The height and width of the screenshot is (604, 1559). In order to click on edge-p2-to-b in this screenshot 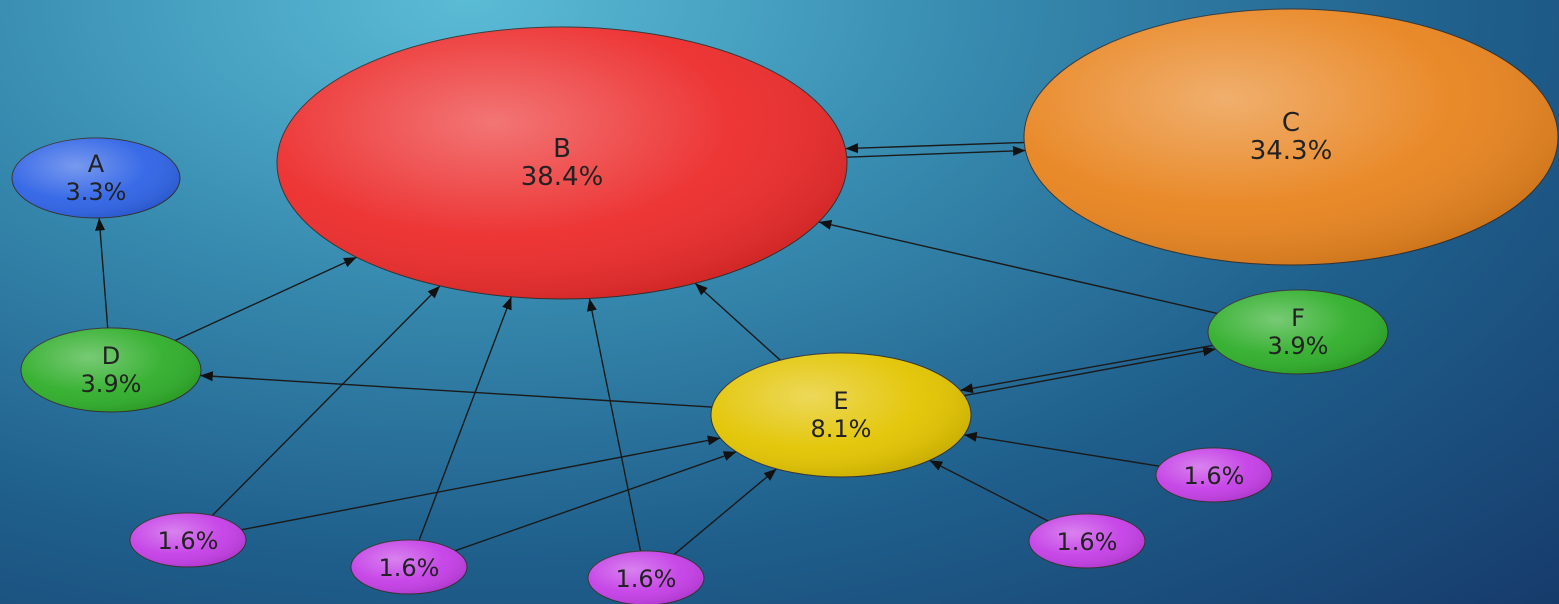, I will do `click(465, 418)`.